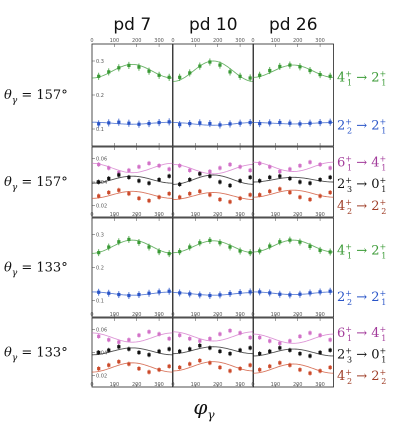 The image size is (409, 434). I want to click on transition-label: 2+ 3 → 0+ 1, so click(361, 185).